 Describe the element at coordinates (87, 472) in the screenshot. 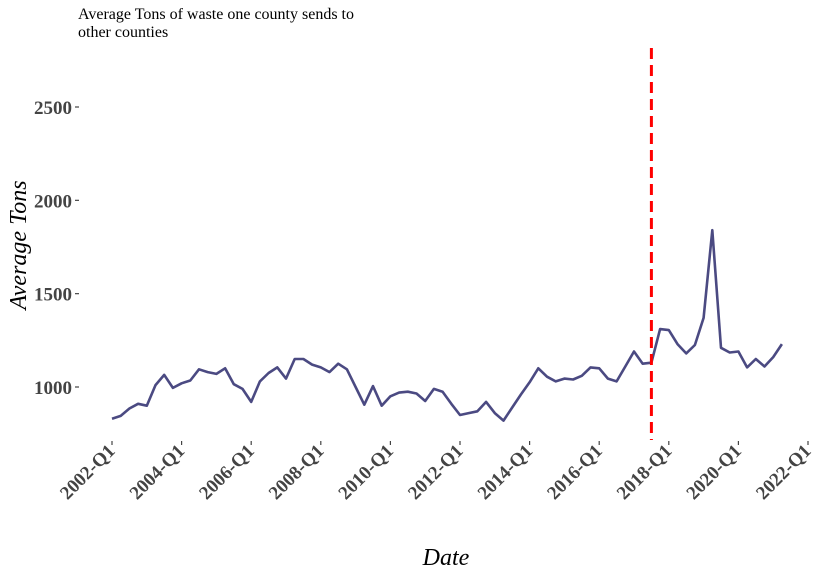

I see `x-tick-label: 2002-Q1` at that location.